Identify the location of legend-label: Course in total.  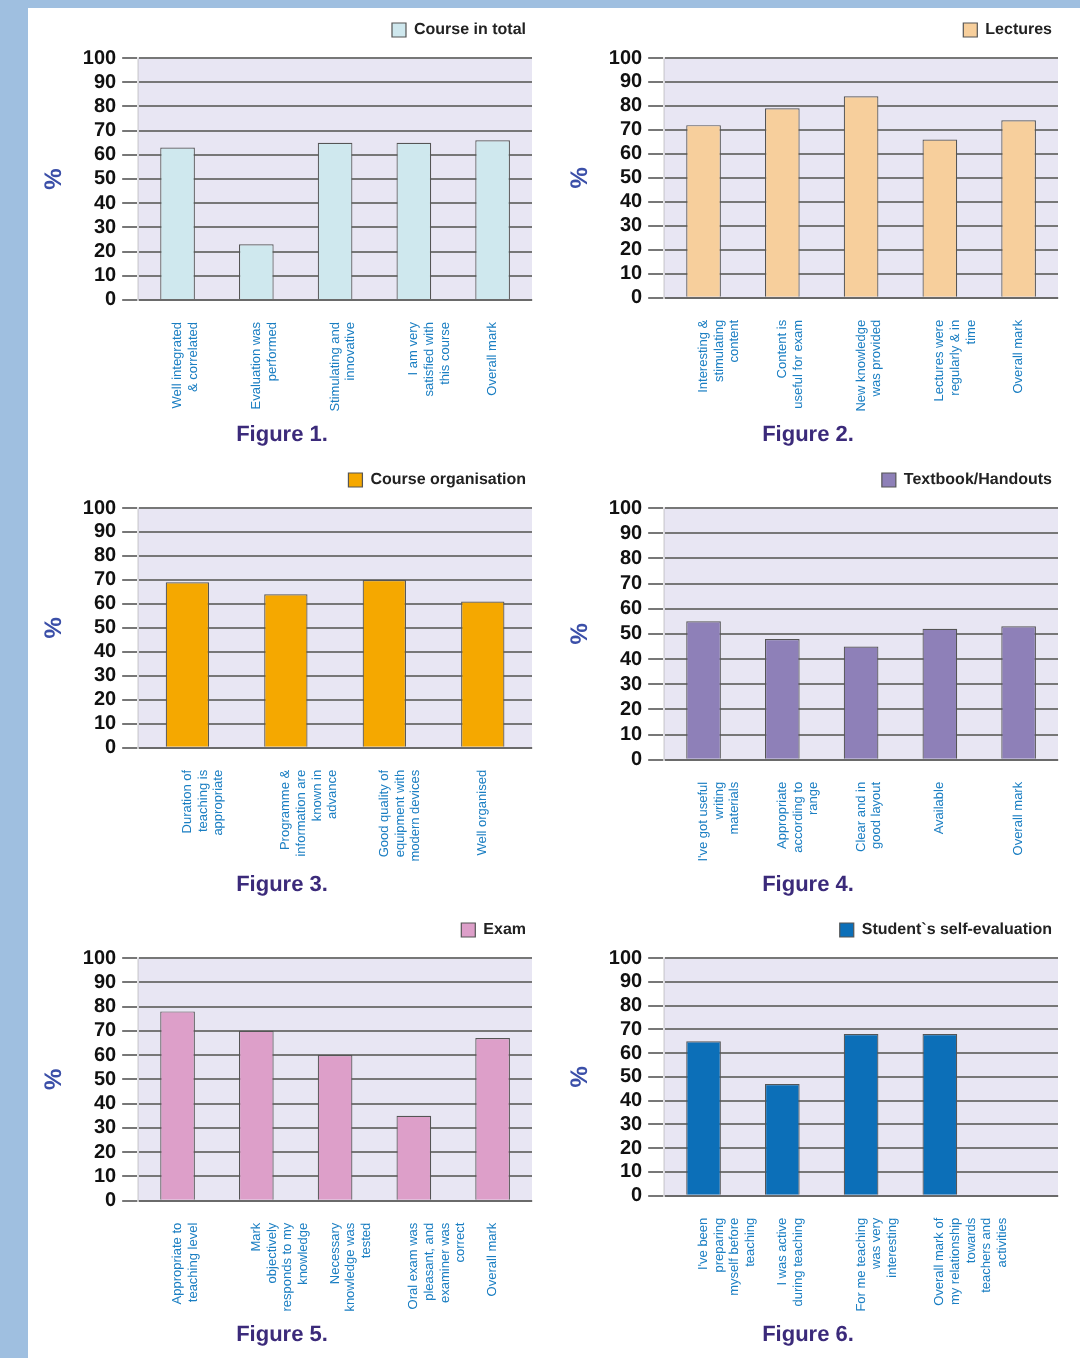
(470, 29).